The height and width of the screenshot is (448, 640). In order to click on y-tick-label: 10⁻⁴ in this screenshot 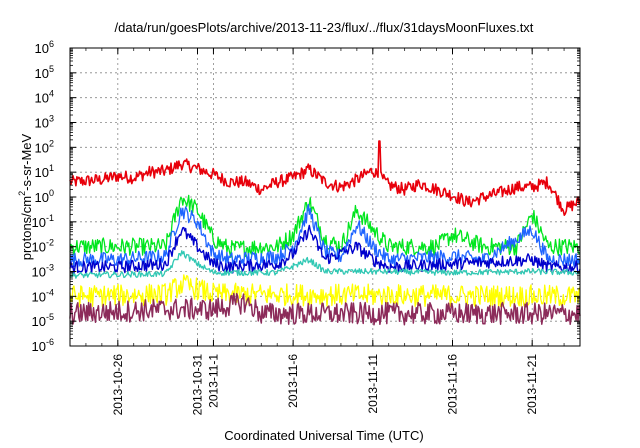, I will do `click(43, 295)`.